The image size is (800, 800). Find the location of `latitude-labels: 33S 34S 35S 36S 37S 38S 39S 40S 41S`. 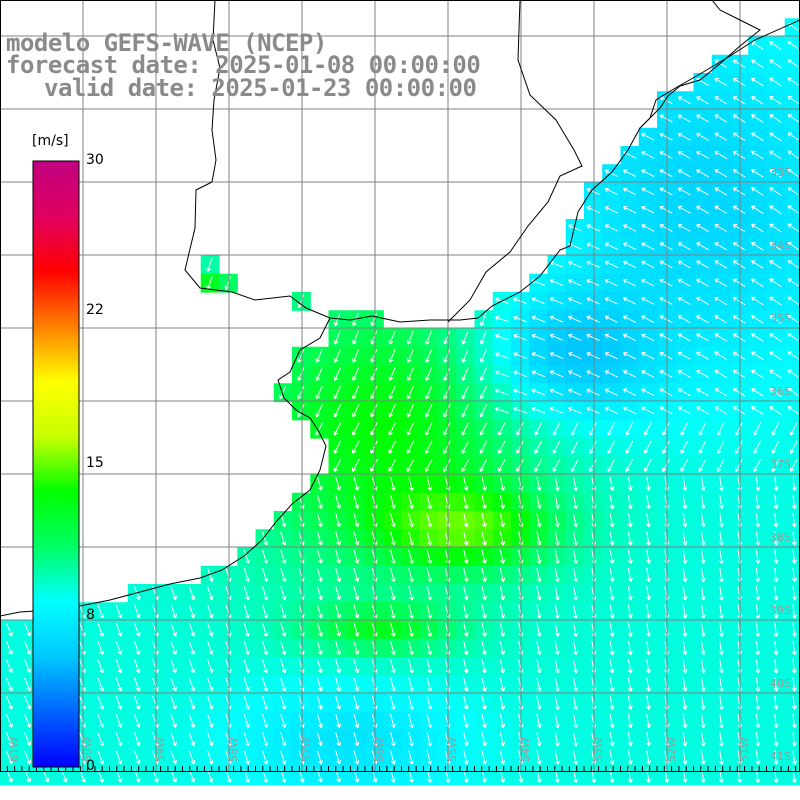

latitude-labels: 33S 34S 35S 36S 37S 38S 39S 40S 41S is located at coordinates (780, 464).